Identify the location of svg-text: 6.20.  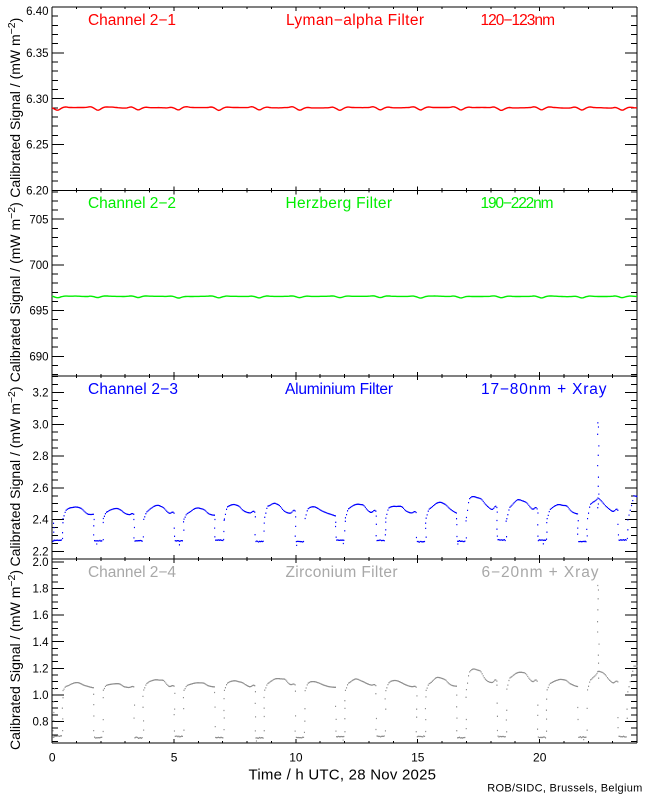
(37, 192).